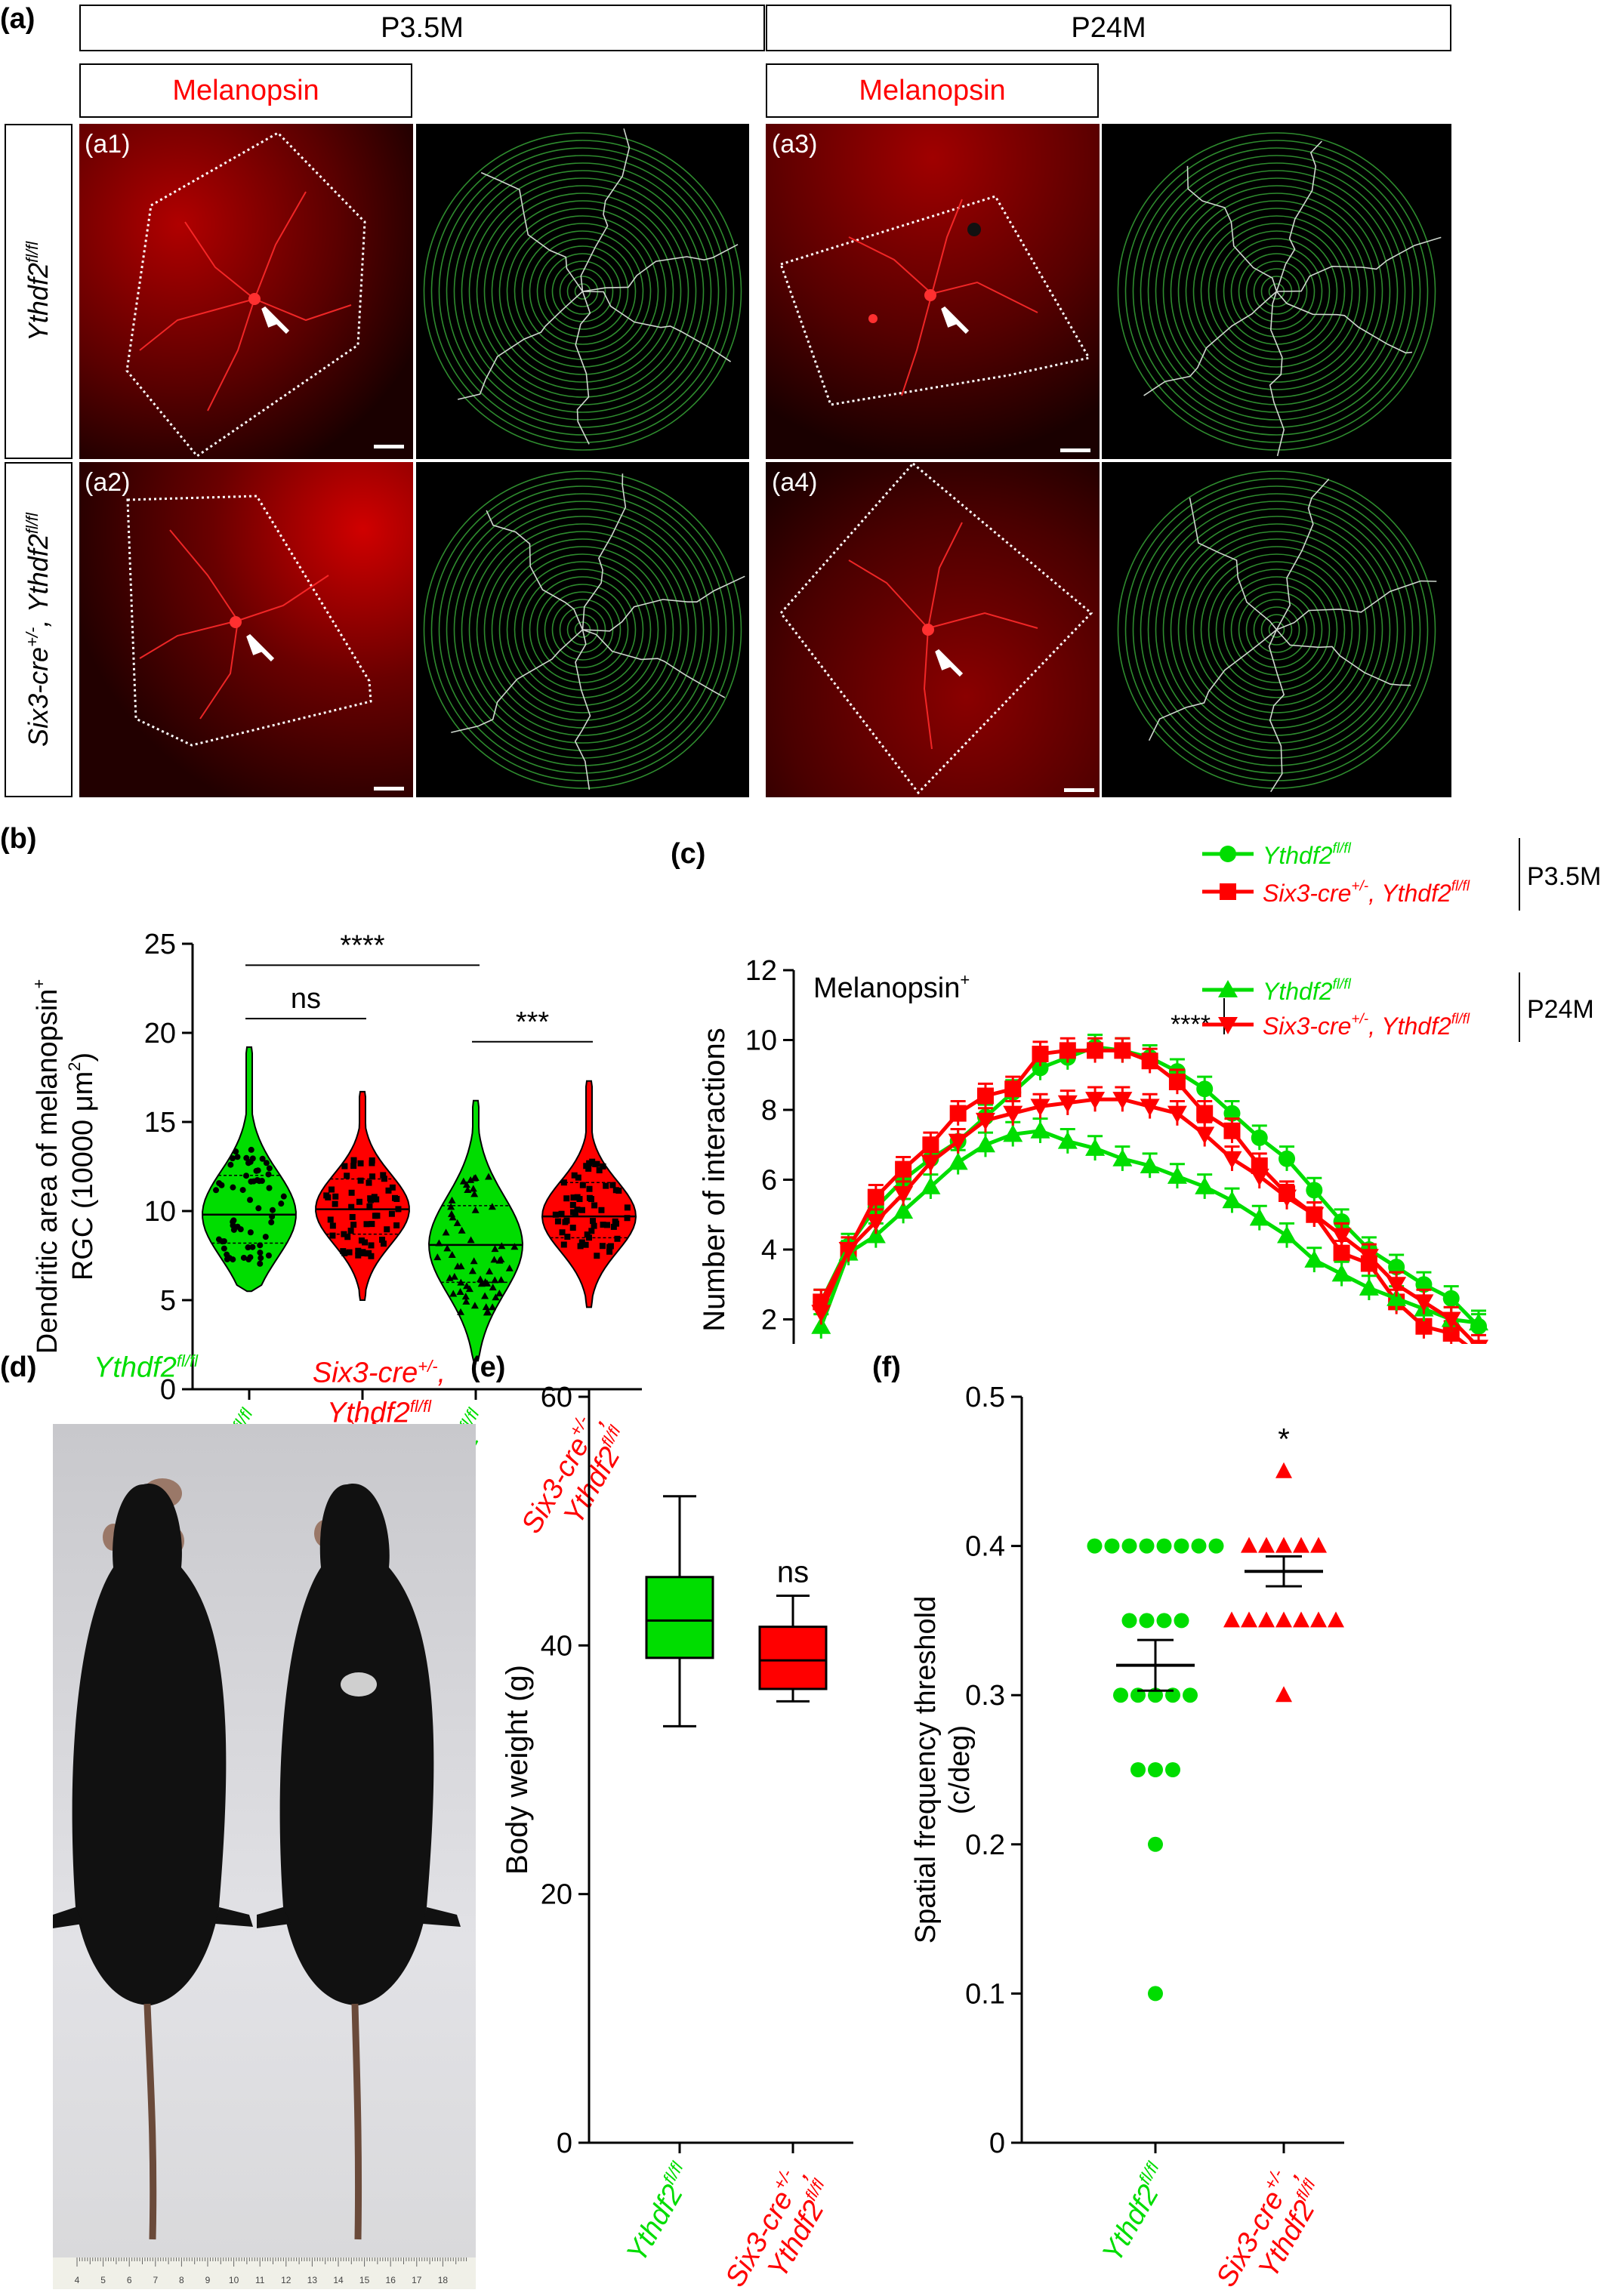 The image size is (1607, 2296). I want to click on series-line, so click(1149, 1187).